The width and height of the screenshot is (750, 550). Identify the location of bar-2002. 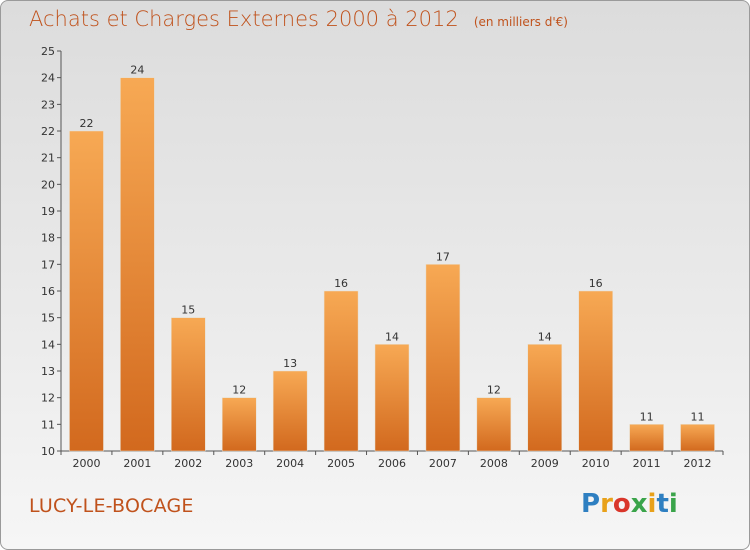
(188, 384).